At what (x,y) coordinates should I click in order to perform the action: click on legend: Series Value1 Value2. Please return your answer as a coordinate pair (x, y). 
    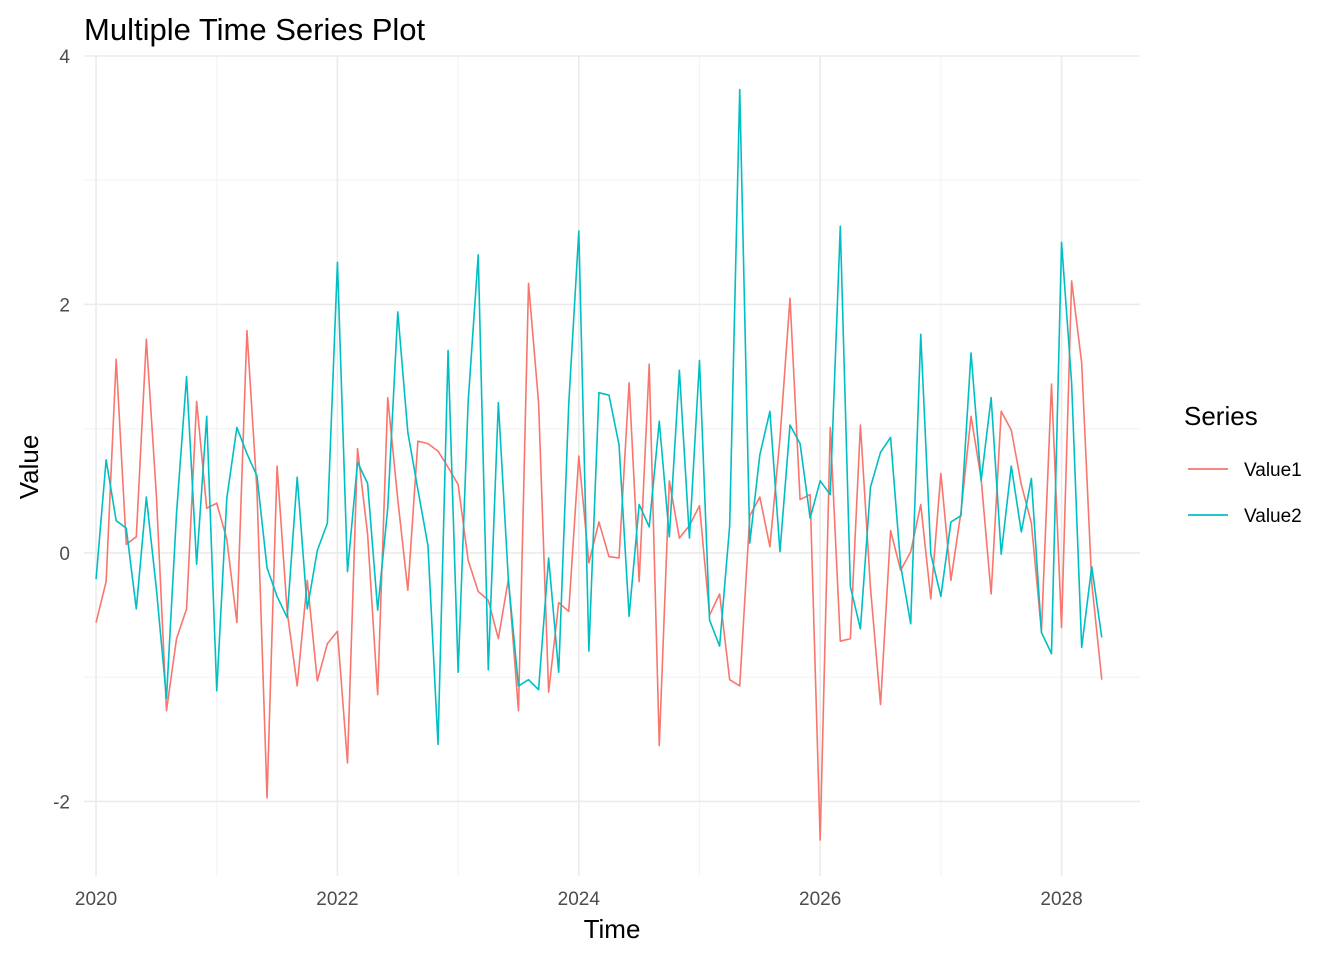
    Looking at the image, I should click on (1243, 464).